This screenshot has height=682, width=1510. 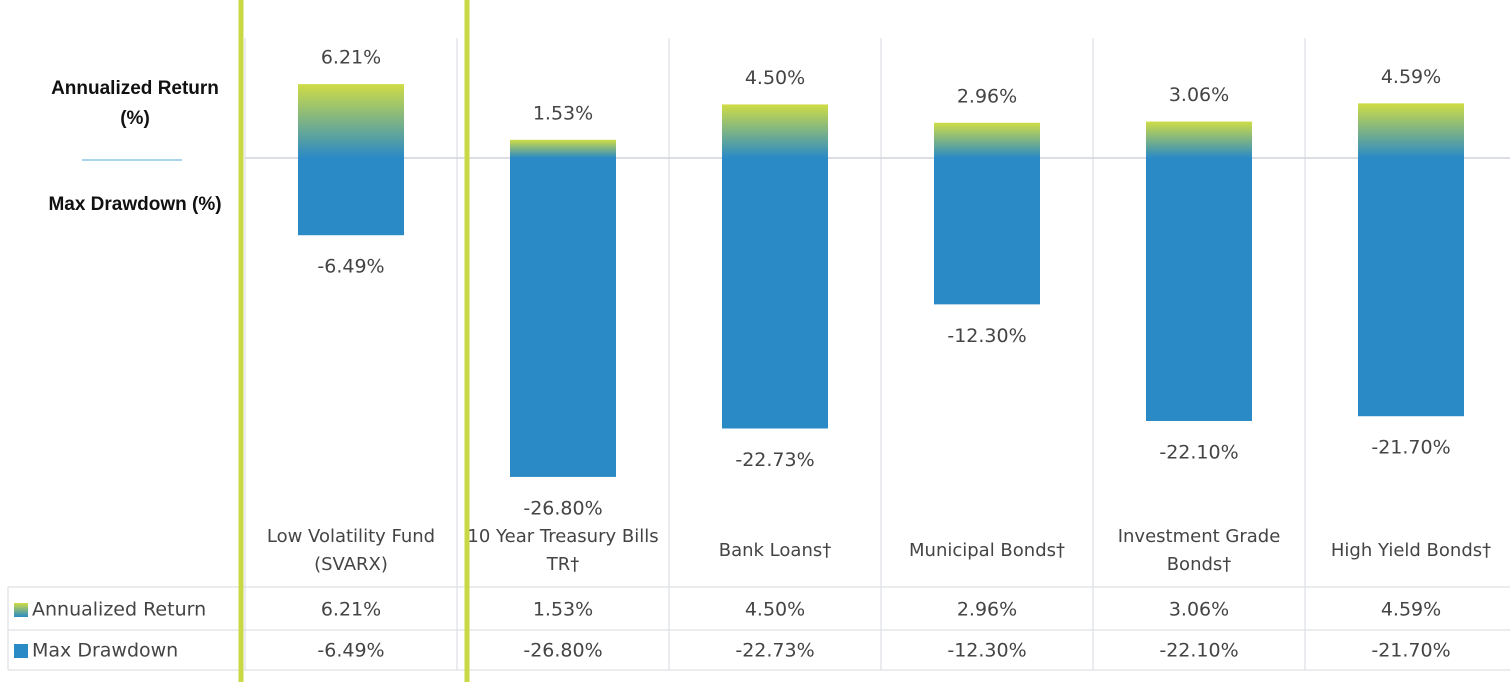 I want to click on y-label-drawdown: Max Drawdown (%), so click(x=135, y=204).